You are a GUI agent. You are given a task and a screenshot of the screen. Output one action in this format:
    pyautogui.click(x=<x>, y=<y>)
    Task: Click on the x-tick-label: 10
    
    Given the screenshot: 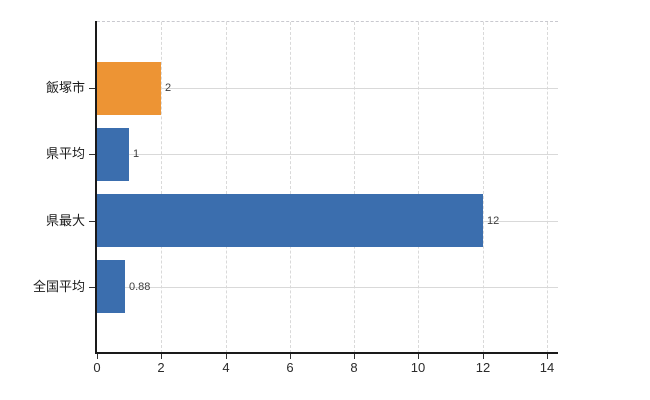 What is the action you would take?
    pyautogui.click(x=418, y=367)
    